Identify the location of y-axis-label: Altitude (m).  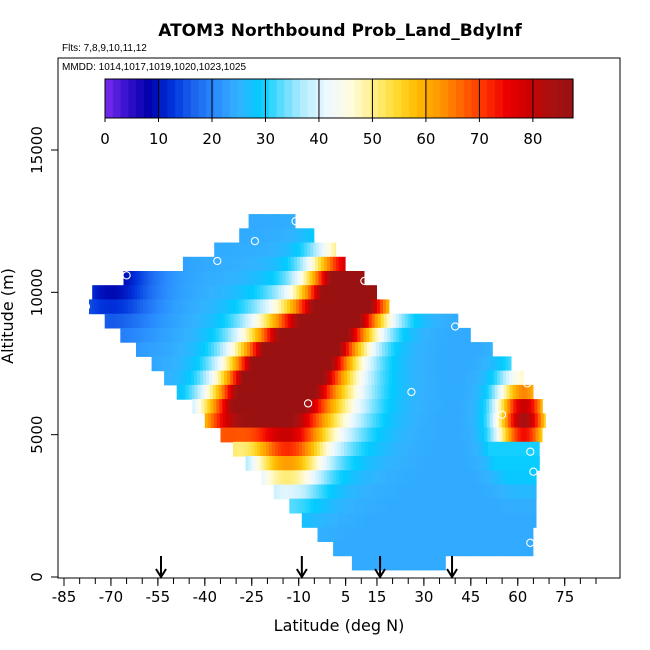
(8, 316).